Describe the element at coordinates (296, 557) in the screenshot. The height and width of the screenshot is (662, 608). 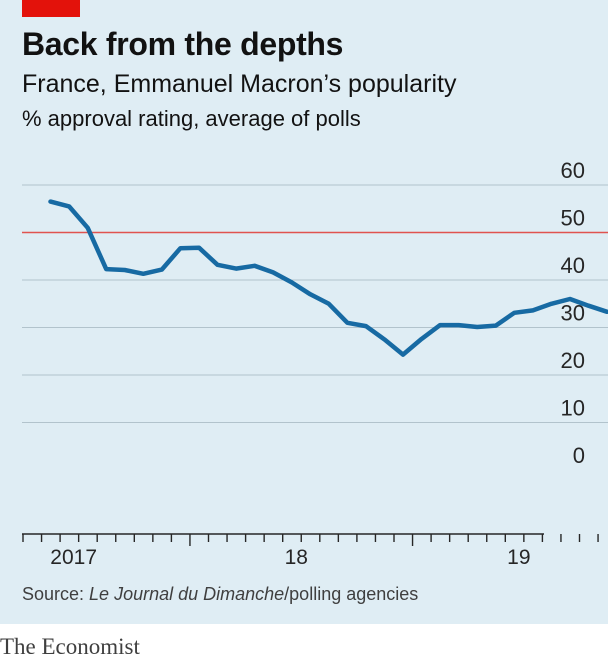
I see `x-tick-label: 18` at that location.